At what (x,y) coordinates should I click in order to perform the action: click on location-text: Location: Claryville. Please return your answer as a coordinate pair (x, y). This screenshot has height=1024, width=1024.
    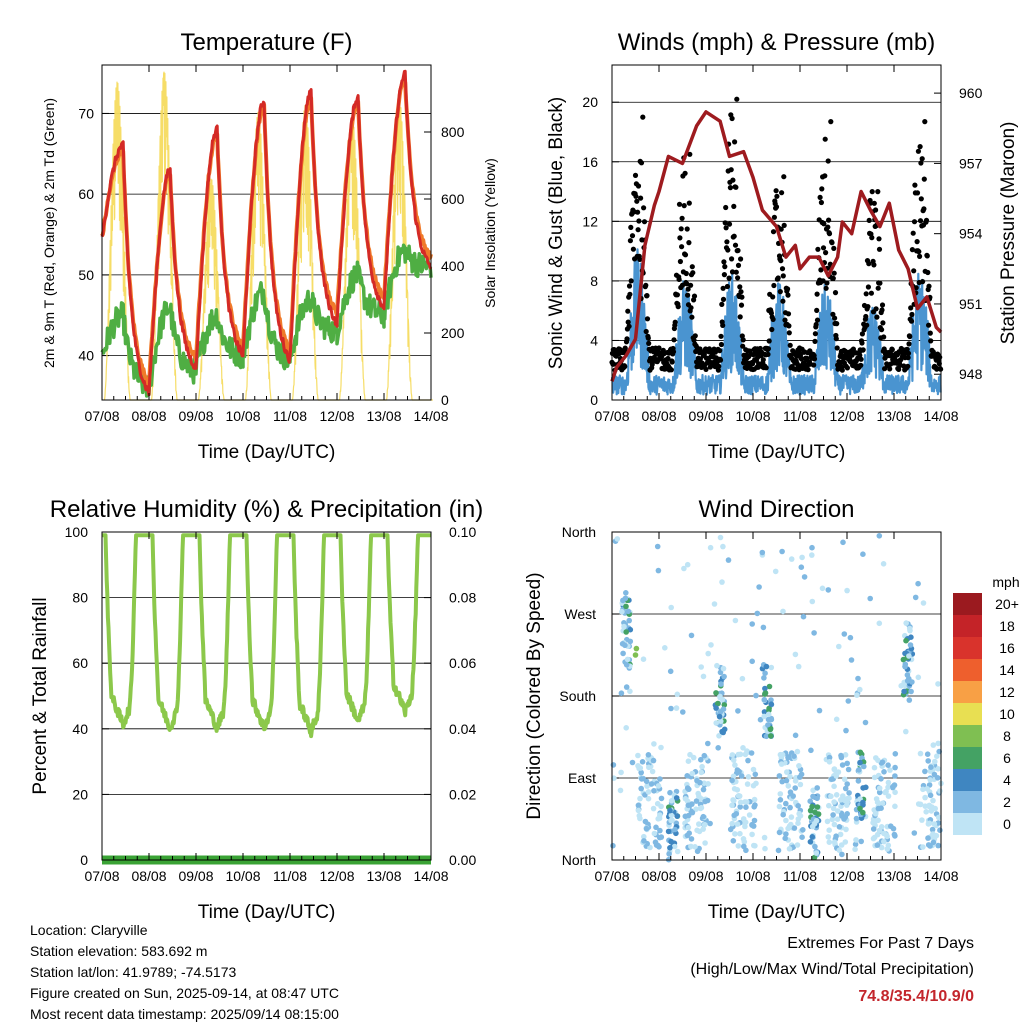
    Looking at the image, I should click on (89, 930).